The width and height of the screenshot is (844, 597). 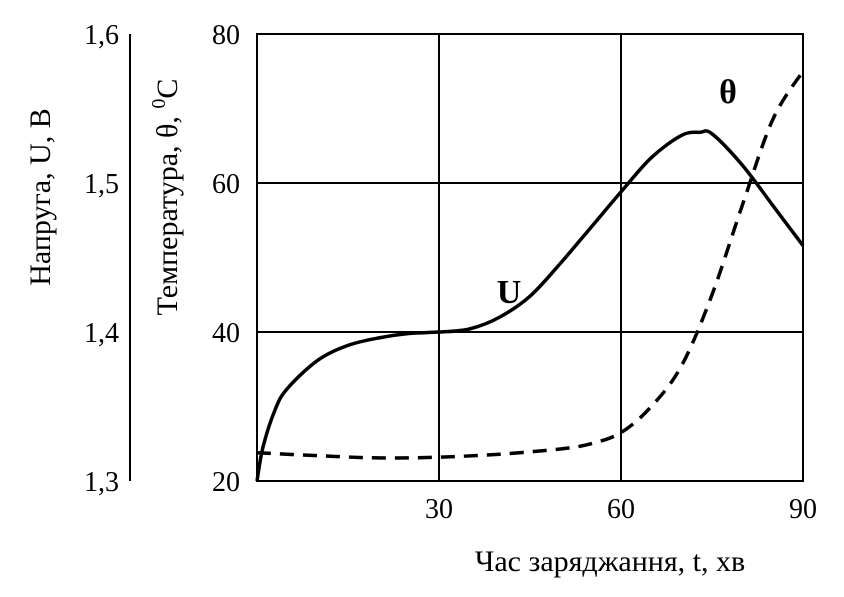 I want to click on right-y-tick-label: 60, so click(x=226, y=184).